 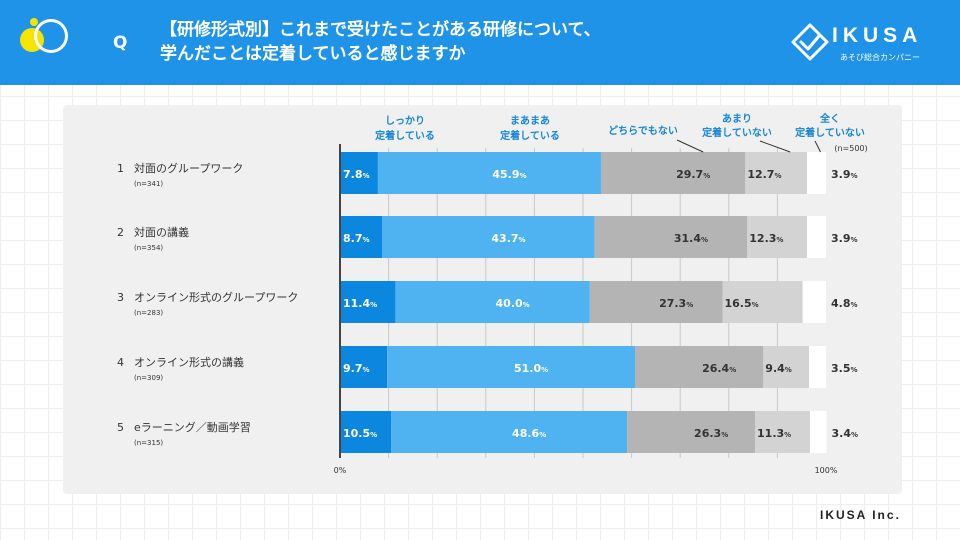 What do you see at coordinates (509, 174) in the screenshot?
I see `data-label: 45.9%` at bounding box center [509, 174].